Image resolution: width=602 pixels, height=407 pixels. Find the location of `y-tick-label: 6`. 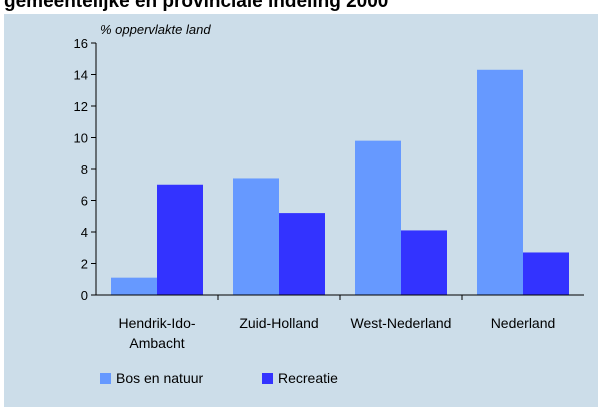

y-tick-label: 6 is located at coordinates (84, 201).